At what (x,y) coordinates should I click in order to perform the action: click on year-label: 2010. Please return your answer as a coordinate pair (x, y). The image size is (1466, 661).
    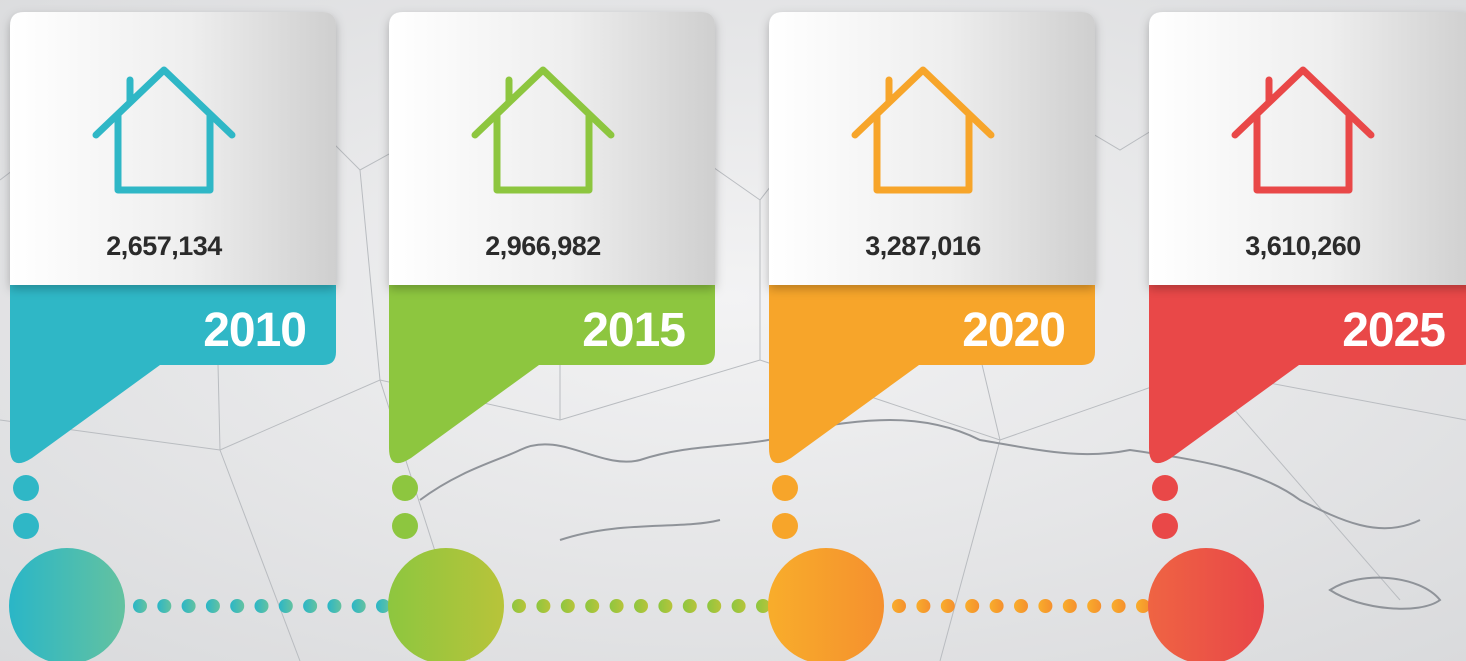
    Looking at the image, I should click on (254, 330).